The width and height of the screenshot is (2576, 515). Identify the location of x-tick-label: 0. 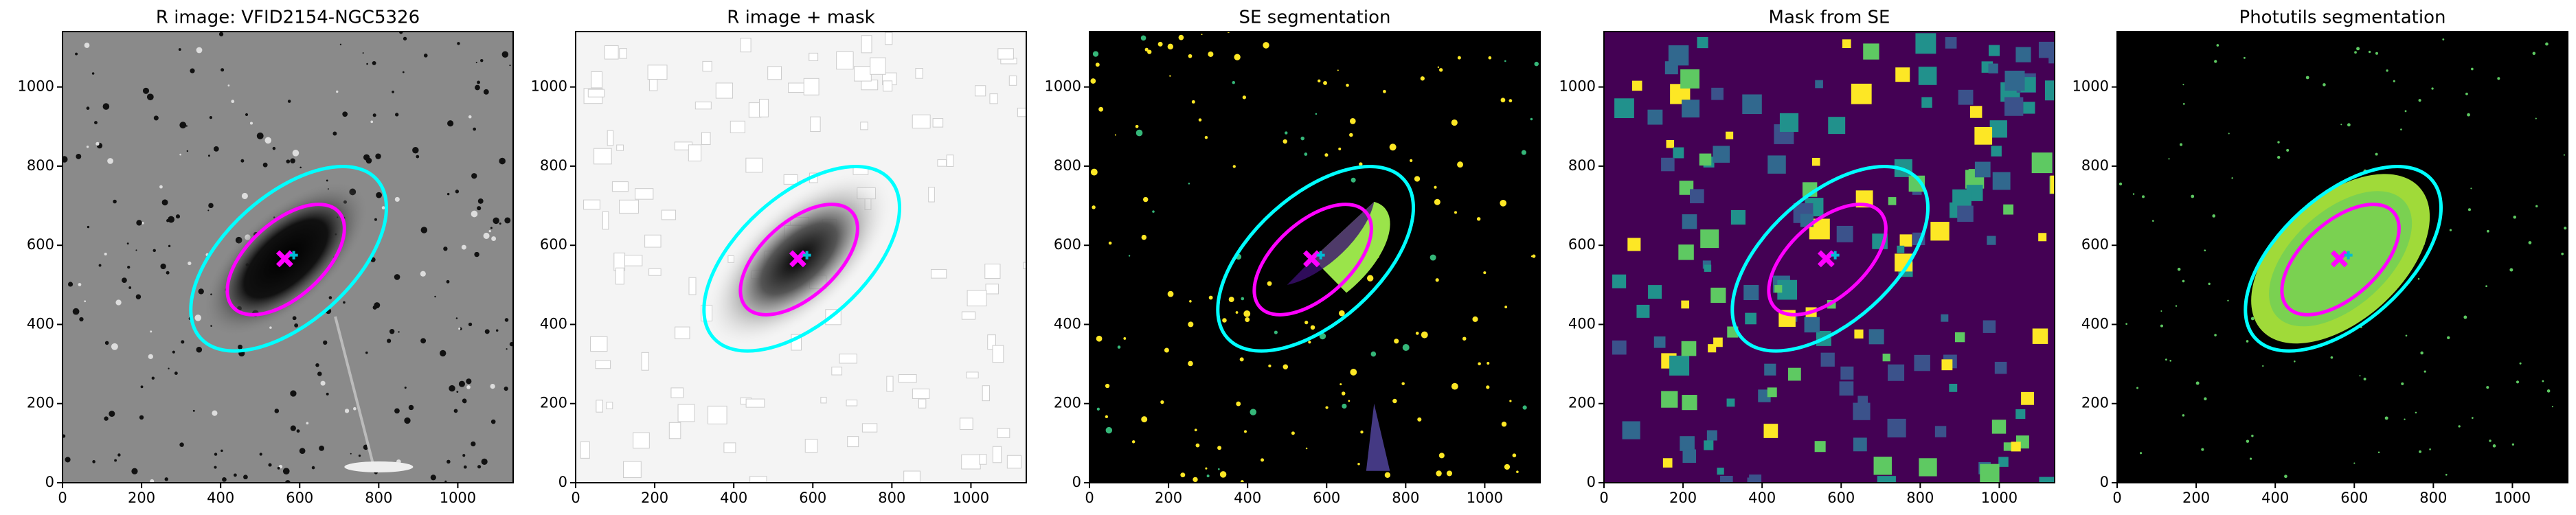
(62, 498).